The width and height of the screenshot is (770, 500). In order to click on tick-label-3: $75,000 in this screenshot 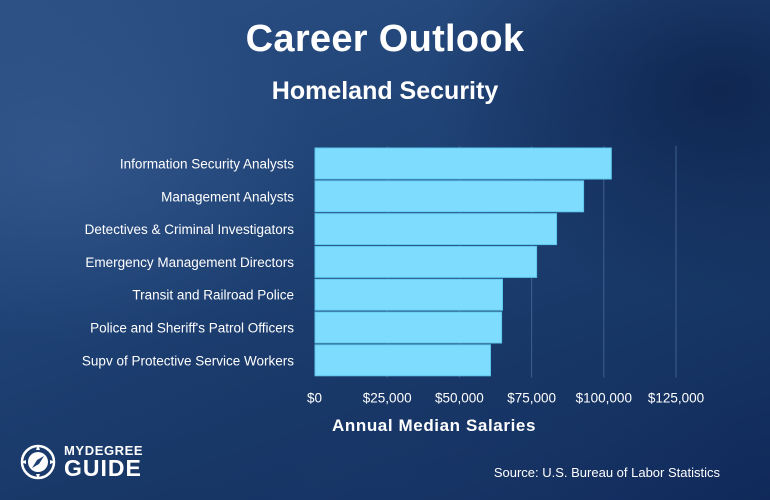, I will do `click(531, 398)`.